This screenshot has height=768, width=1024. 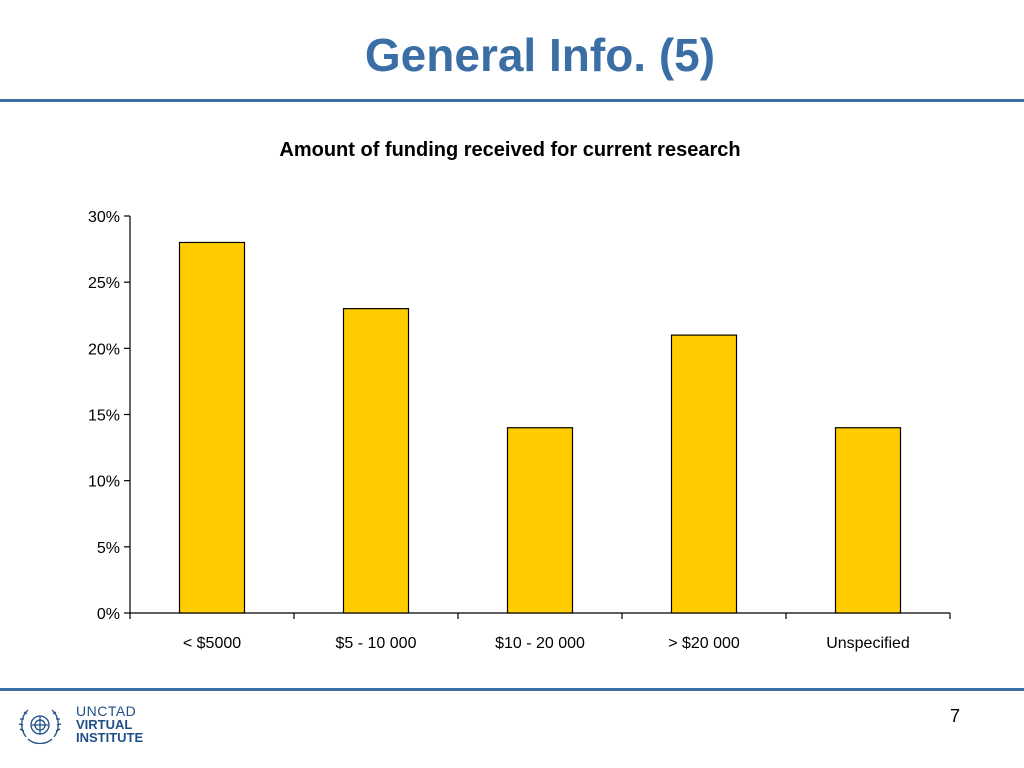 I want to click on un-emblem-icon, so click(x=40, y=727).